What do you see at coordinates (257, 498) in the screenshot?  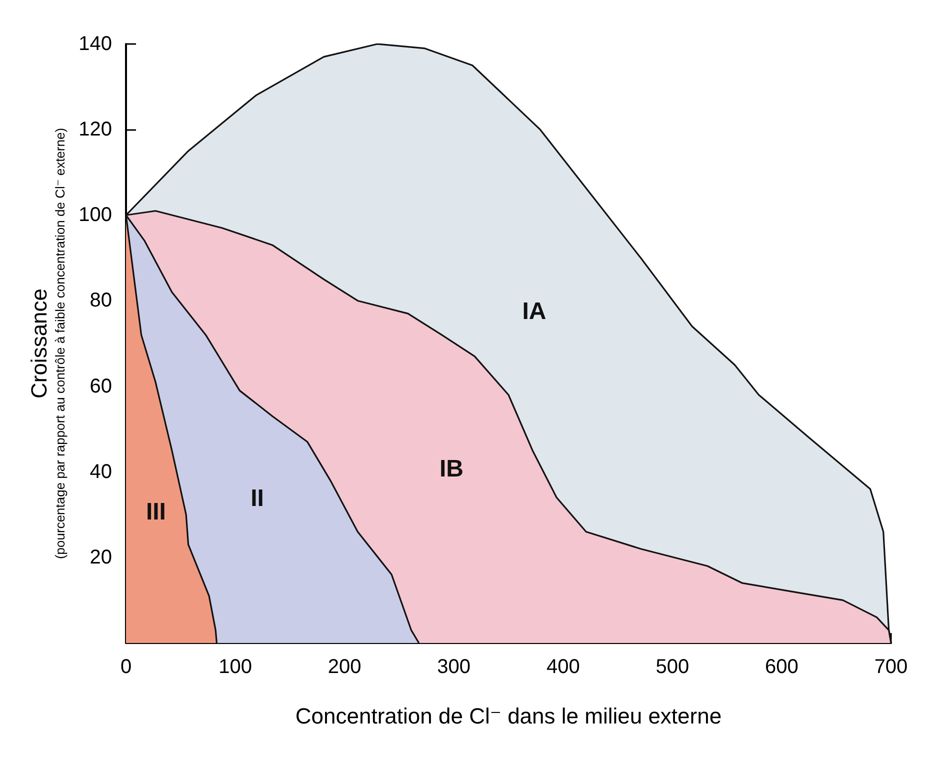 I see `series-label: II` at bounding box center [257, 498].